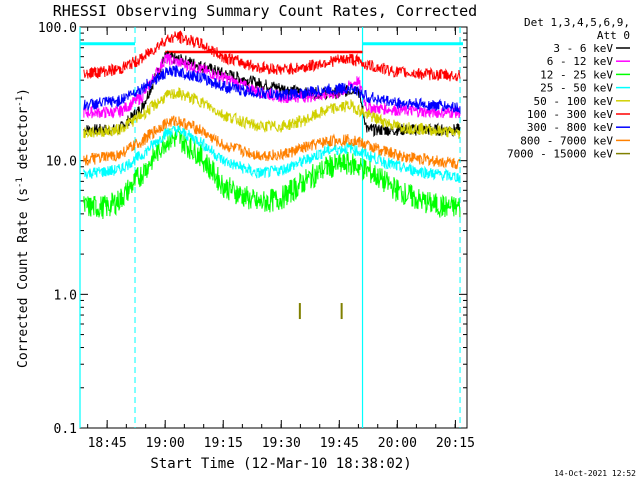 The width and height of the screenshot is (640, 480). What do you see at coordinates (577, 22) in the screenshot?
I see `legend-header-1: Det 1,3,4,5,6,9,` at bounding box center [577, 22].